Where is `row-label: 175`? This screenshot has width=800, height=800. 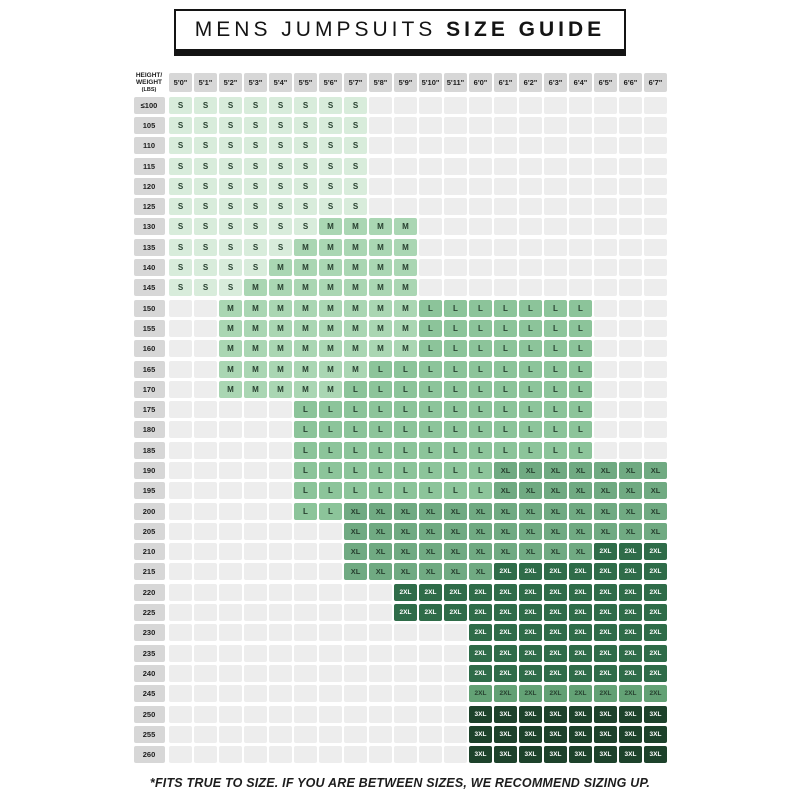 row-label: 175 is located at coordinates (149, 410).